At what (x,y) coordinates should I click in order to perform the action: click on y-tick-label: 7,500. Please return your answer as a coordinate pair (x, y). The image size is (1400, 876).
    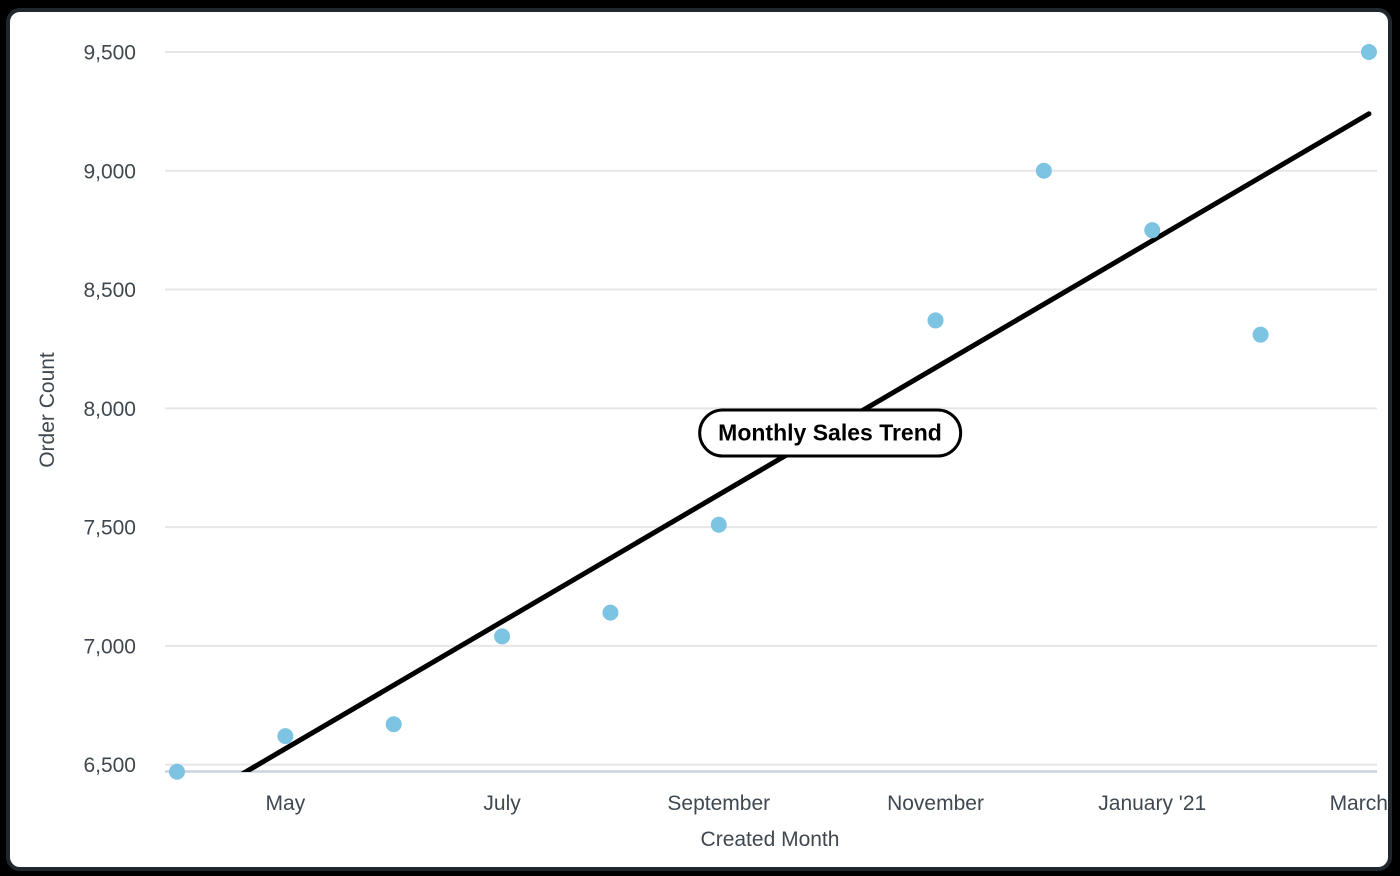
    Looking at the image, I should click on (109, 528).